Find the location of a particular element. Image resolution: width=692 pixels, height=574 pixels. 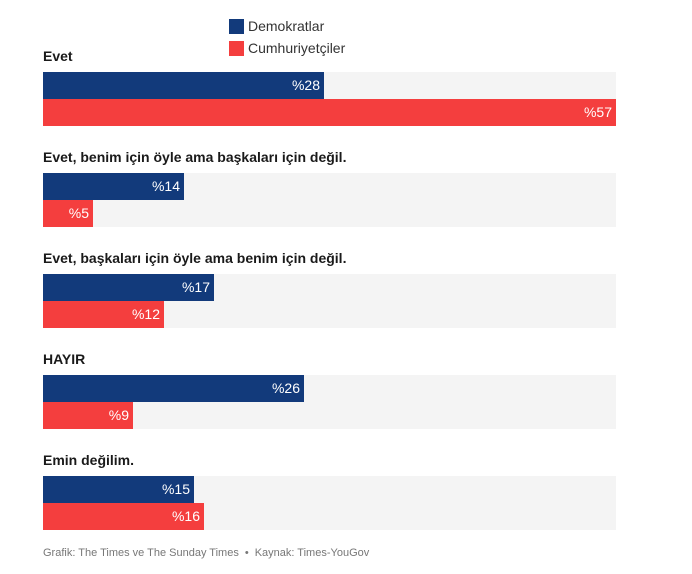

bar-value-label: %5 is located at coordinates (78, 213).